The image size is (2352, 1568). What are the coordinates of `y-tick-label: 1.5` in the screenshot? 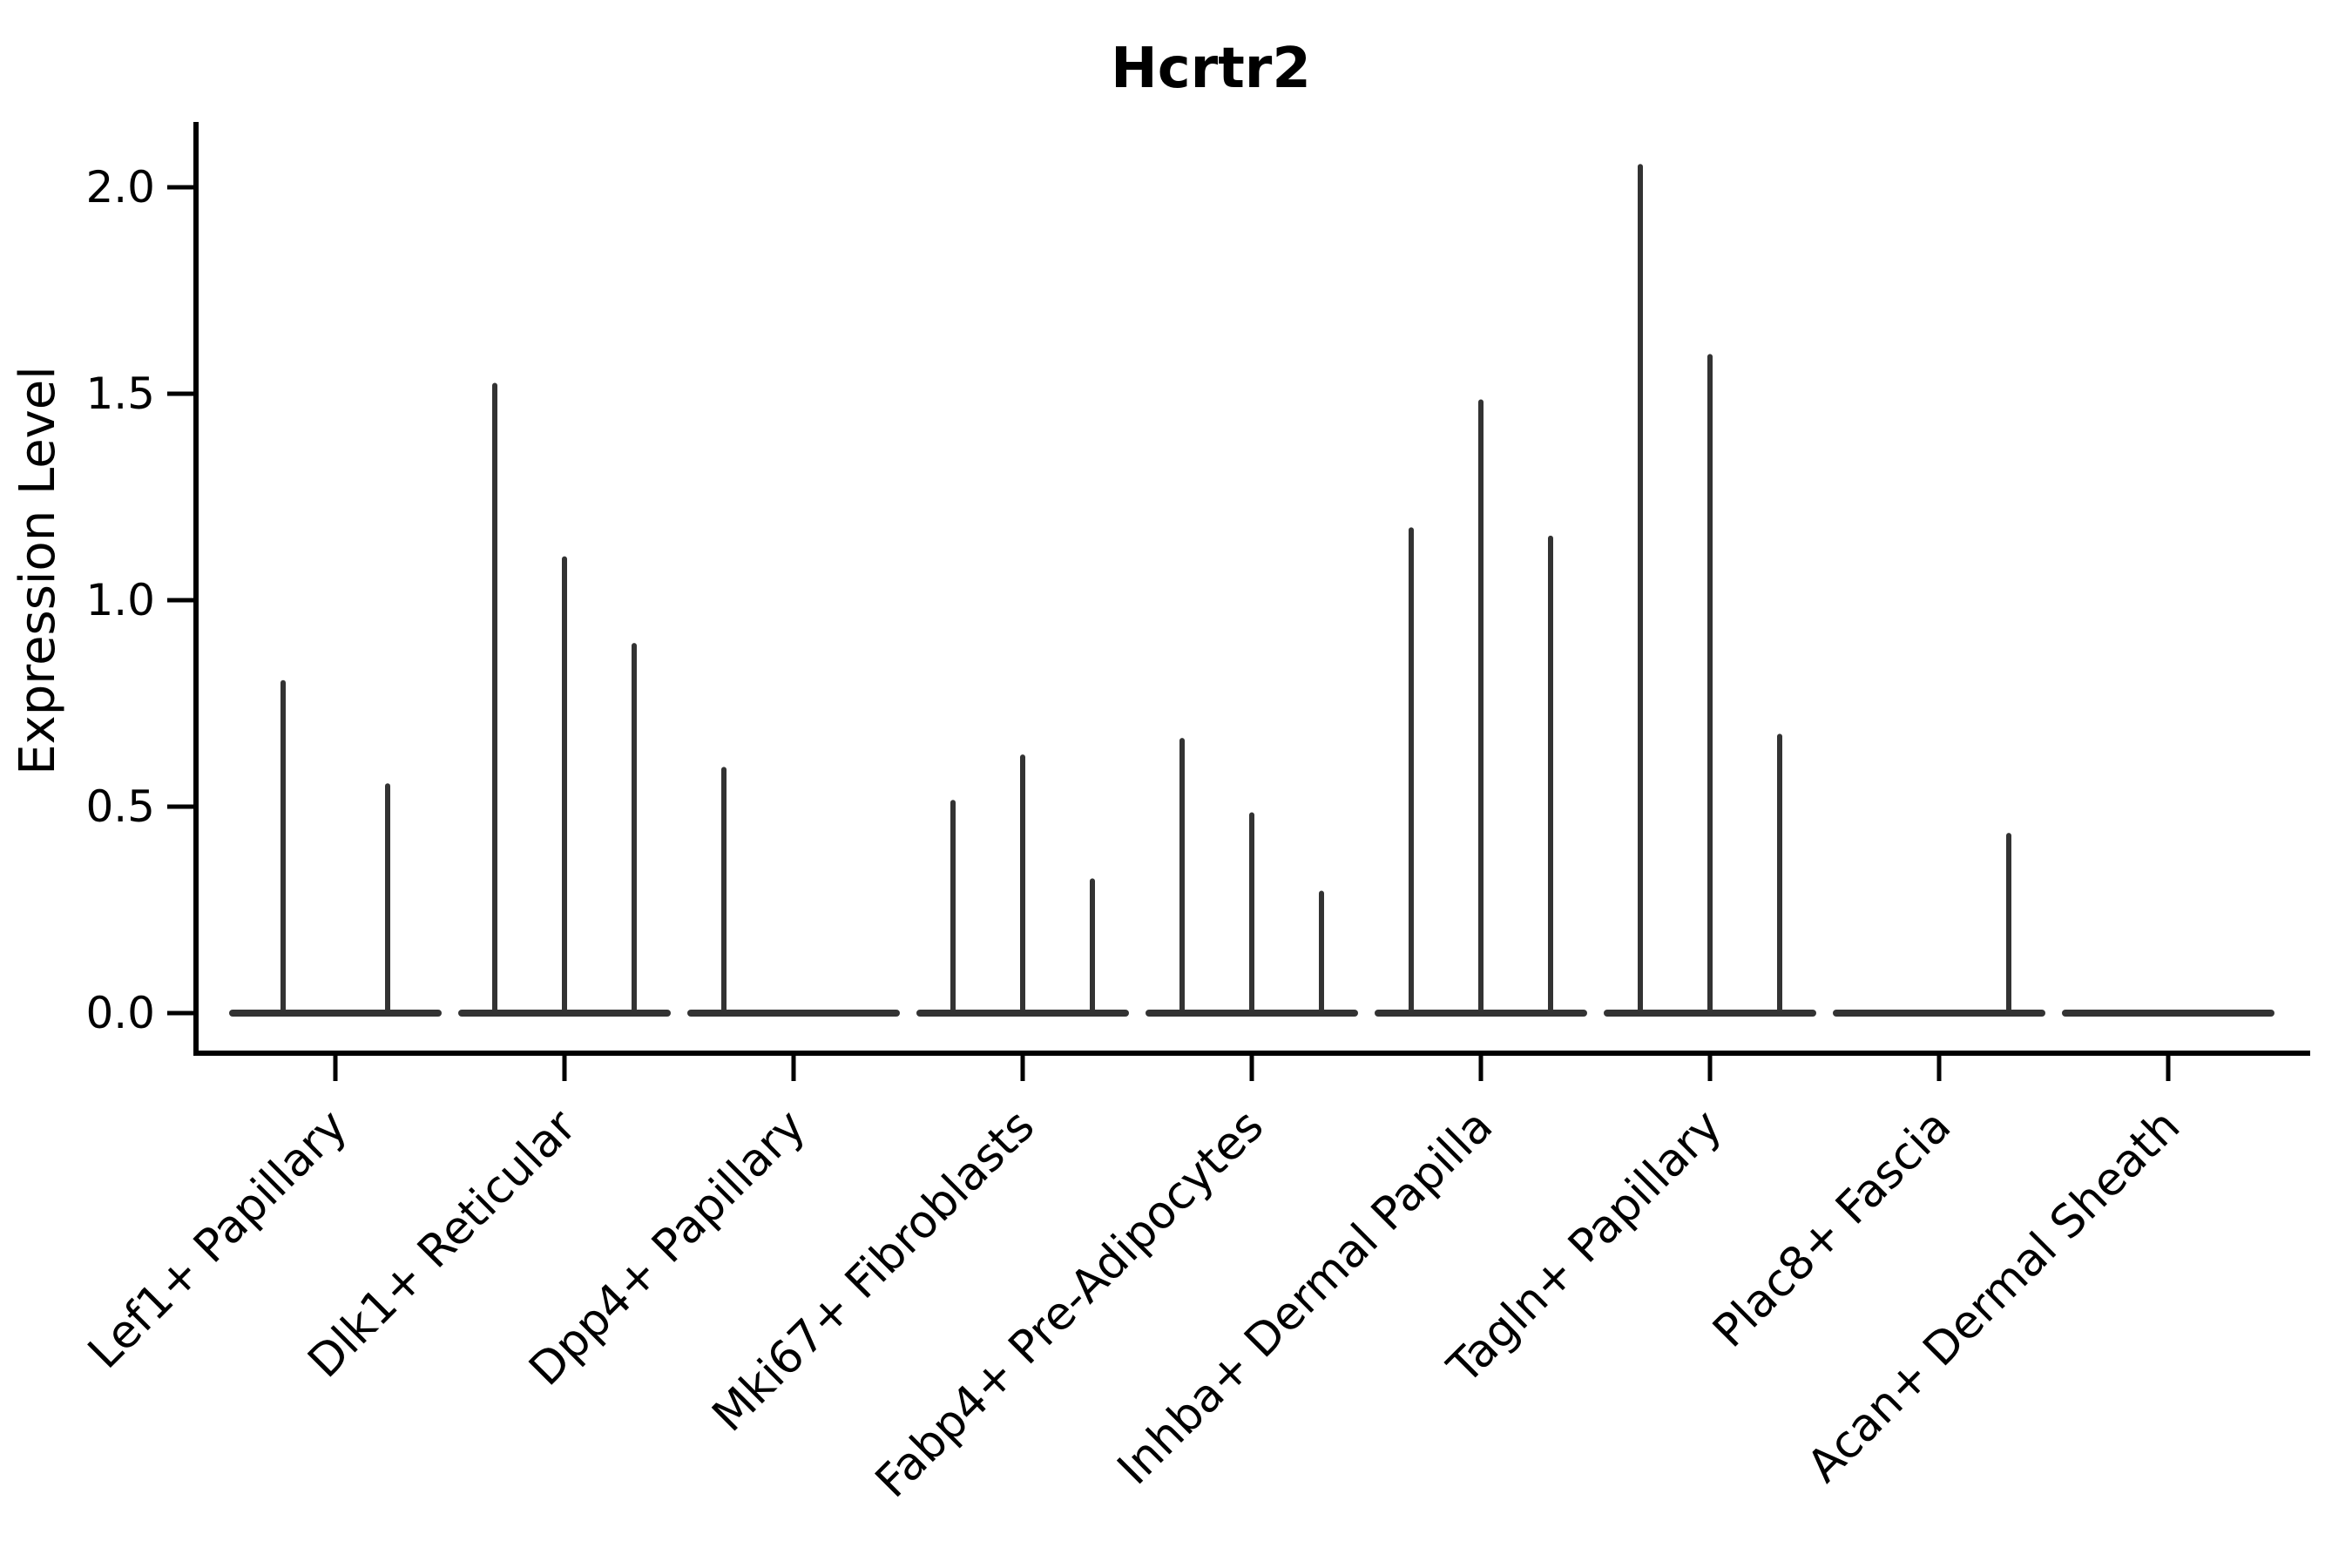 It's located at (120, 393).